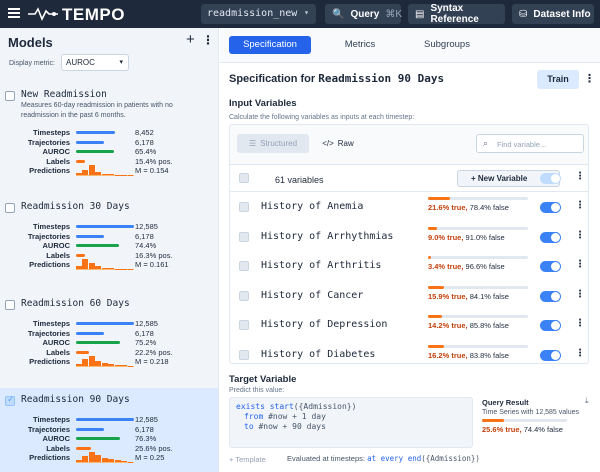  Describe the element at coordinates (14, 13) in the screenshot. I see `menu-icon` at that location.